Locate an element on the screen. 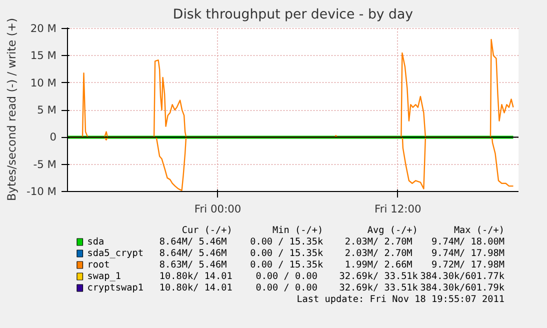 This screenshot has width=547, height=328. y-tick-label: 0 is located at coordinates (53, 137).